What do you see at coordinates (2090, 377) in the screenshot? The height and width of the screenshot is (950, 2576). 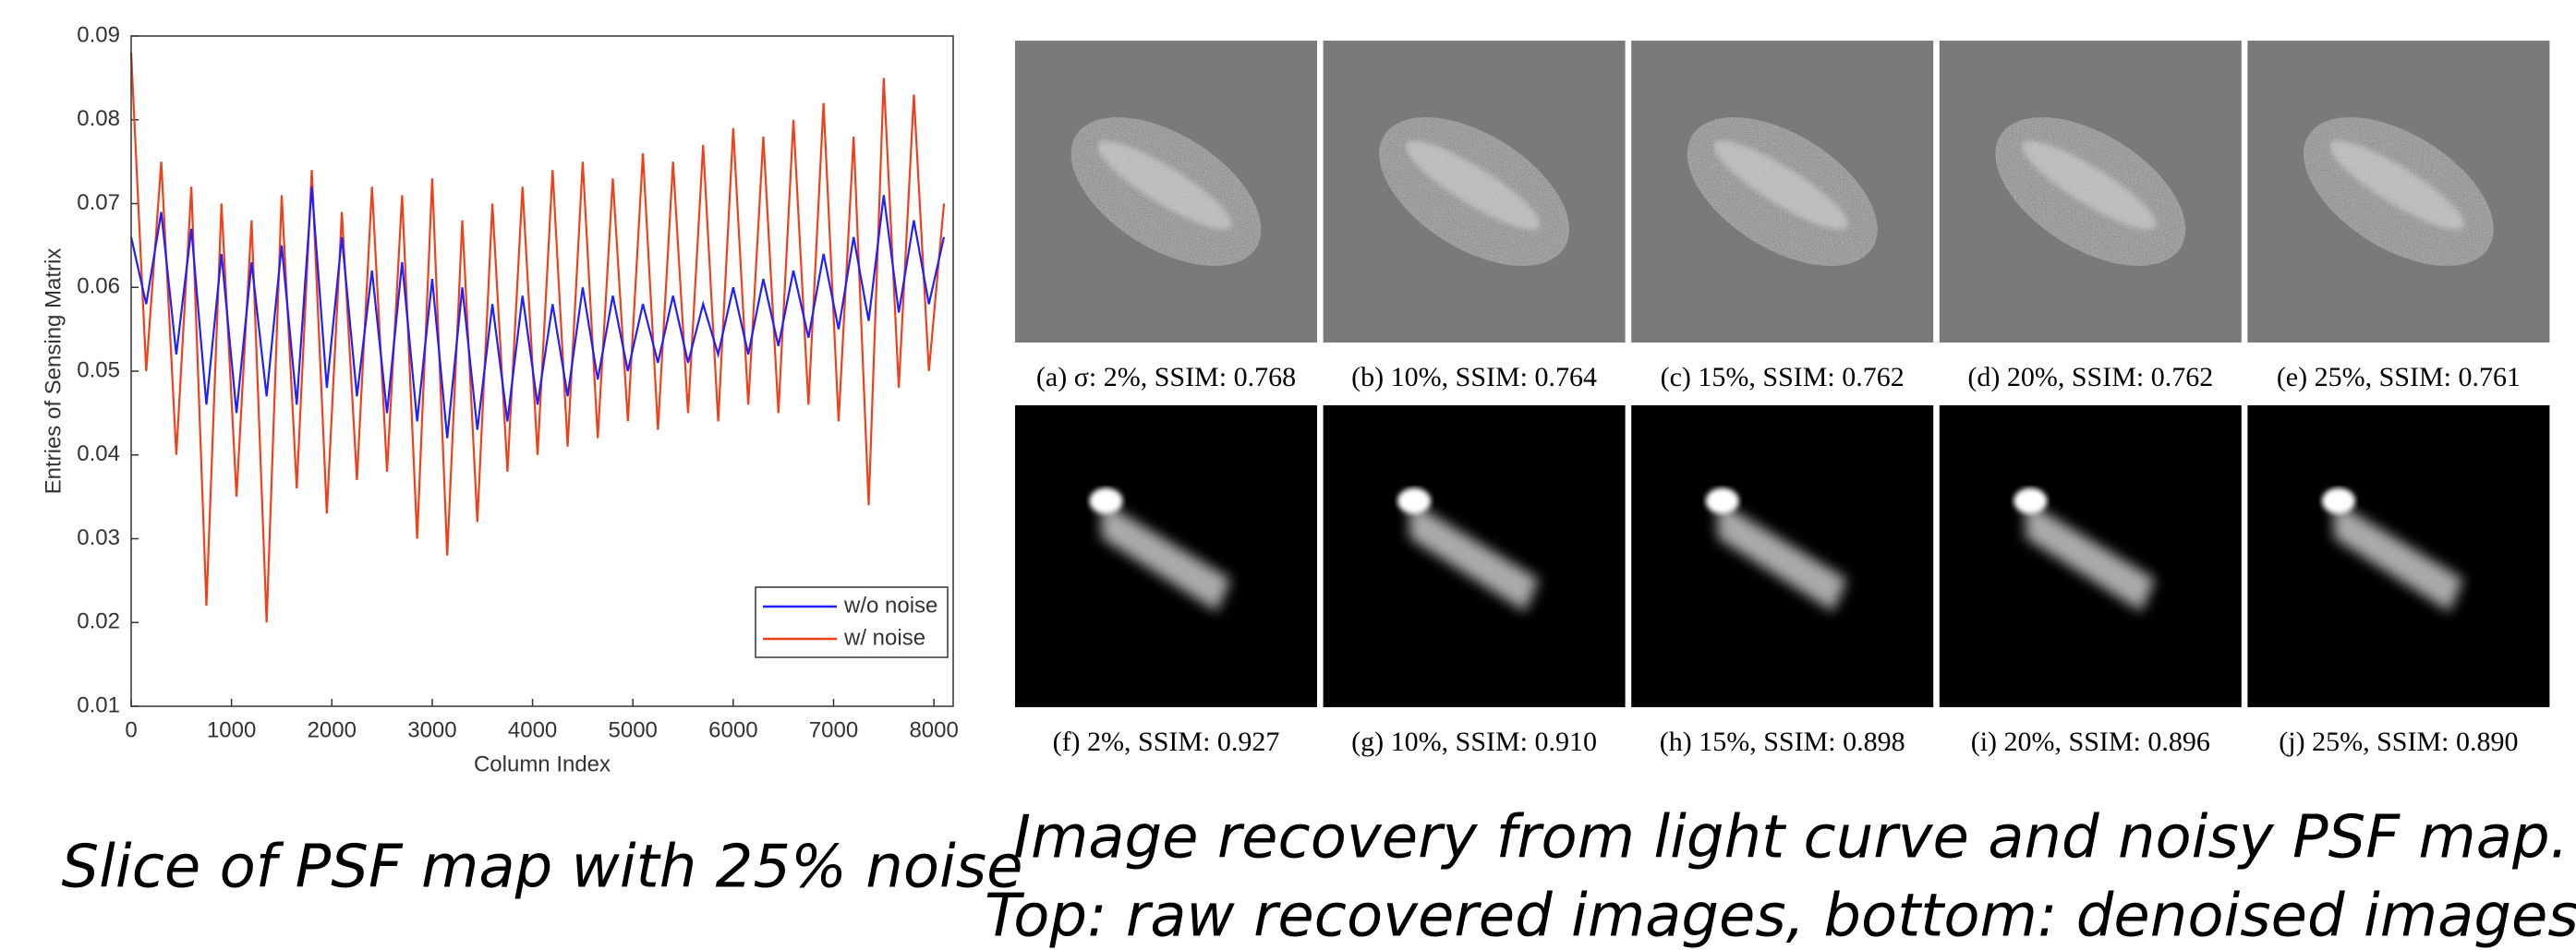 I see `image-caption: (d) 20%, SSIM: 0.762` at bounding box center [2090, 377].